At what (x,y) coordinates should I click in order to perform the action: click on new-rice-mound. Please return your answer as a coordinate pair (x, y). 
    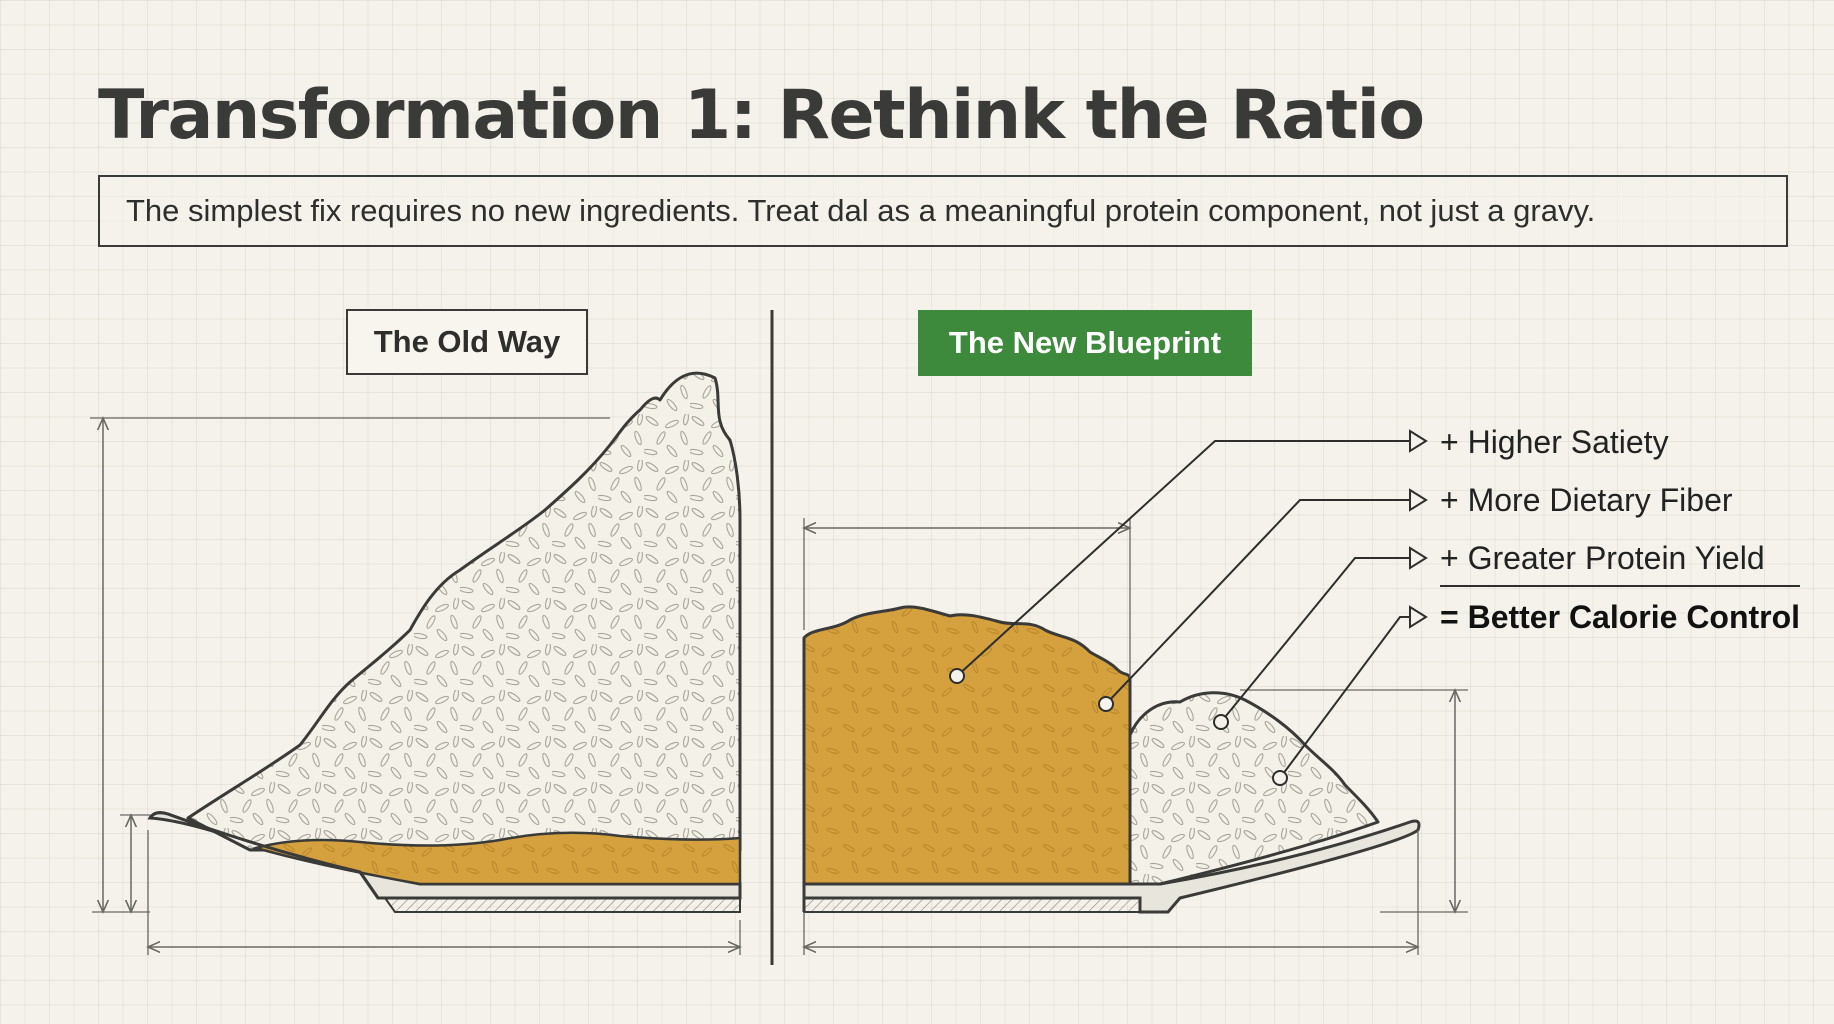
    Looking at the image, I should click on (1254, 788).